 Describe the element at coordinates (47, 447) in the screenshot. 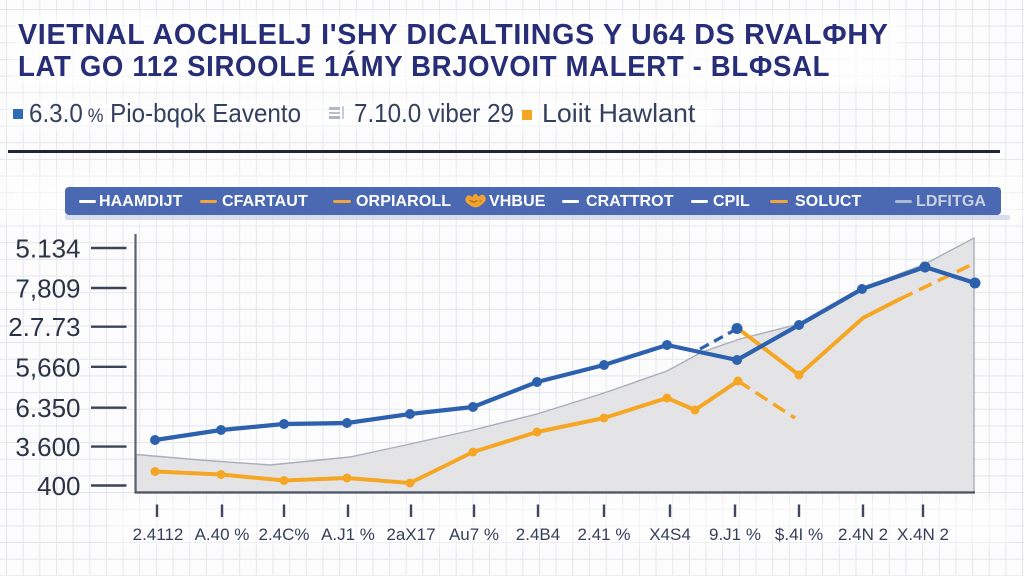

I see `svg-text: 3.600` at that location.